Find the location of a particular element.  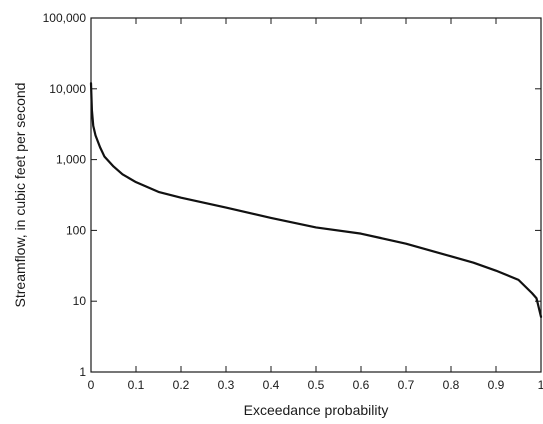

y-tick-label: 100,000 is located at coordinates (65, 18).